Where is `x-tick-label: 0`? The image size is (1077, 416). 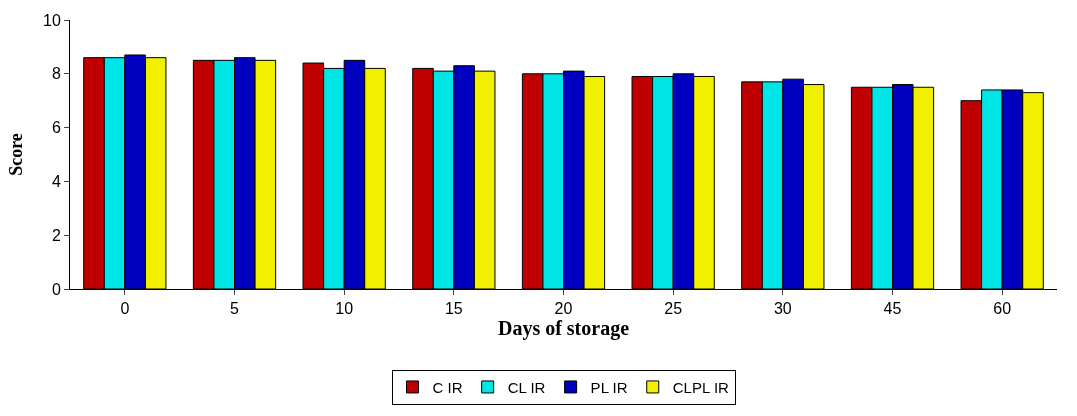
x-tick-label: 0 is located at coordinates (125, 309).